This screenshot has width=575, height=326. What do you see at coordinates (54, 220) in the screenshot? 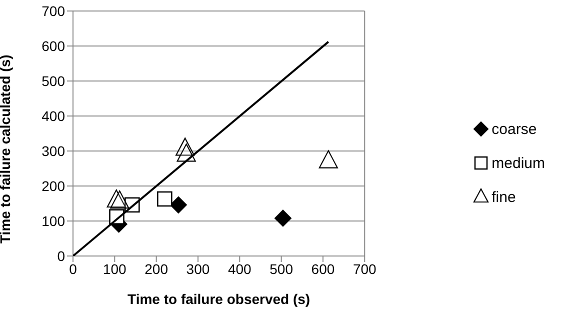
I see `y-tick-label: 100` at bounding box center [54, 220].